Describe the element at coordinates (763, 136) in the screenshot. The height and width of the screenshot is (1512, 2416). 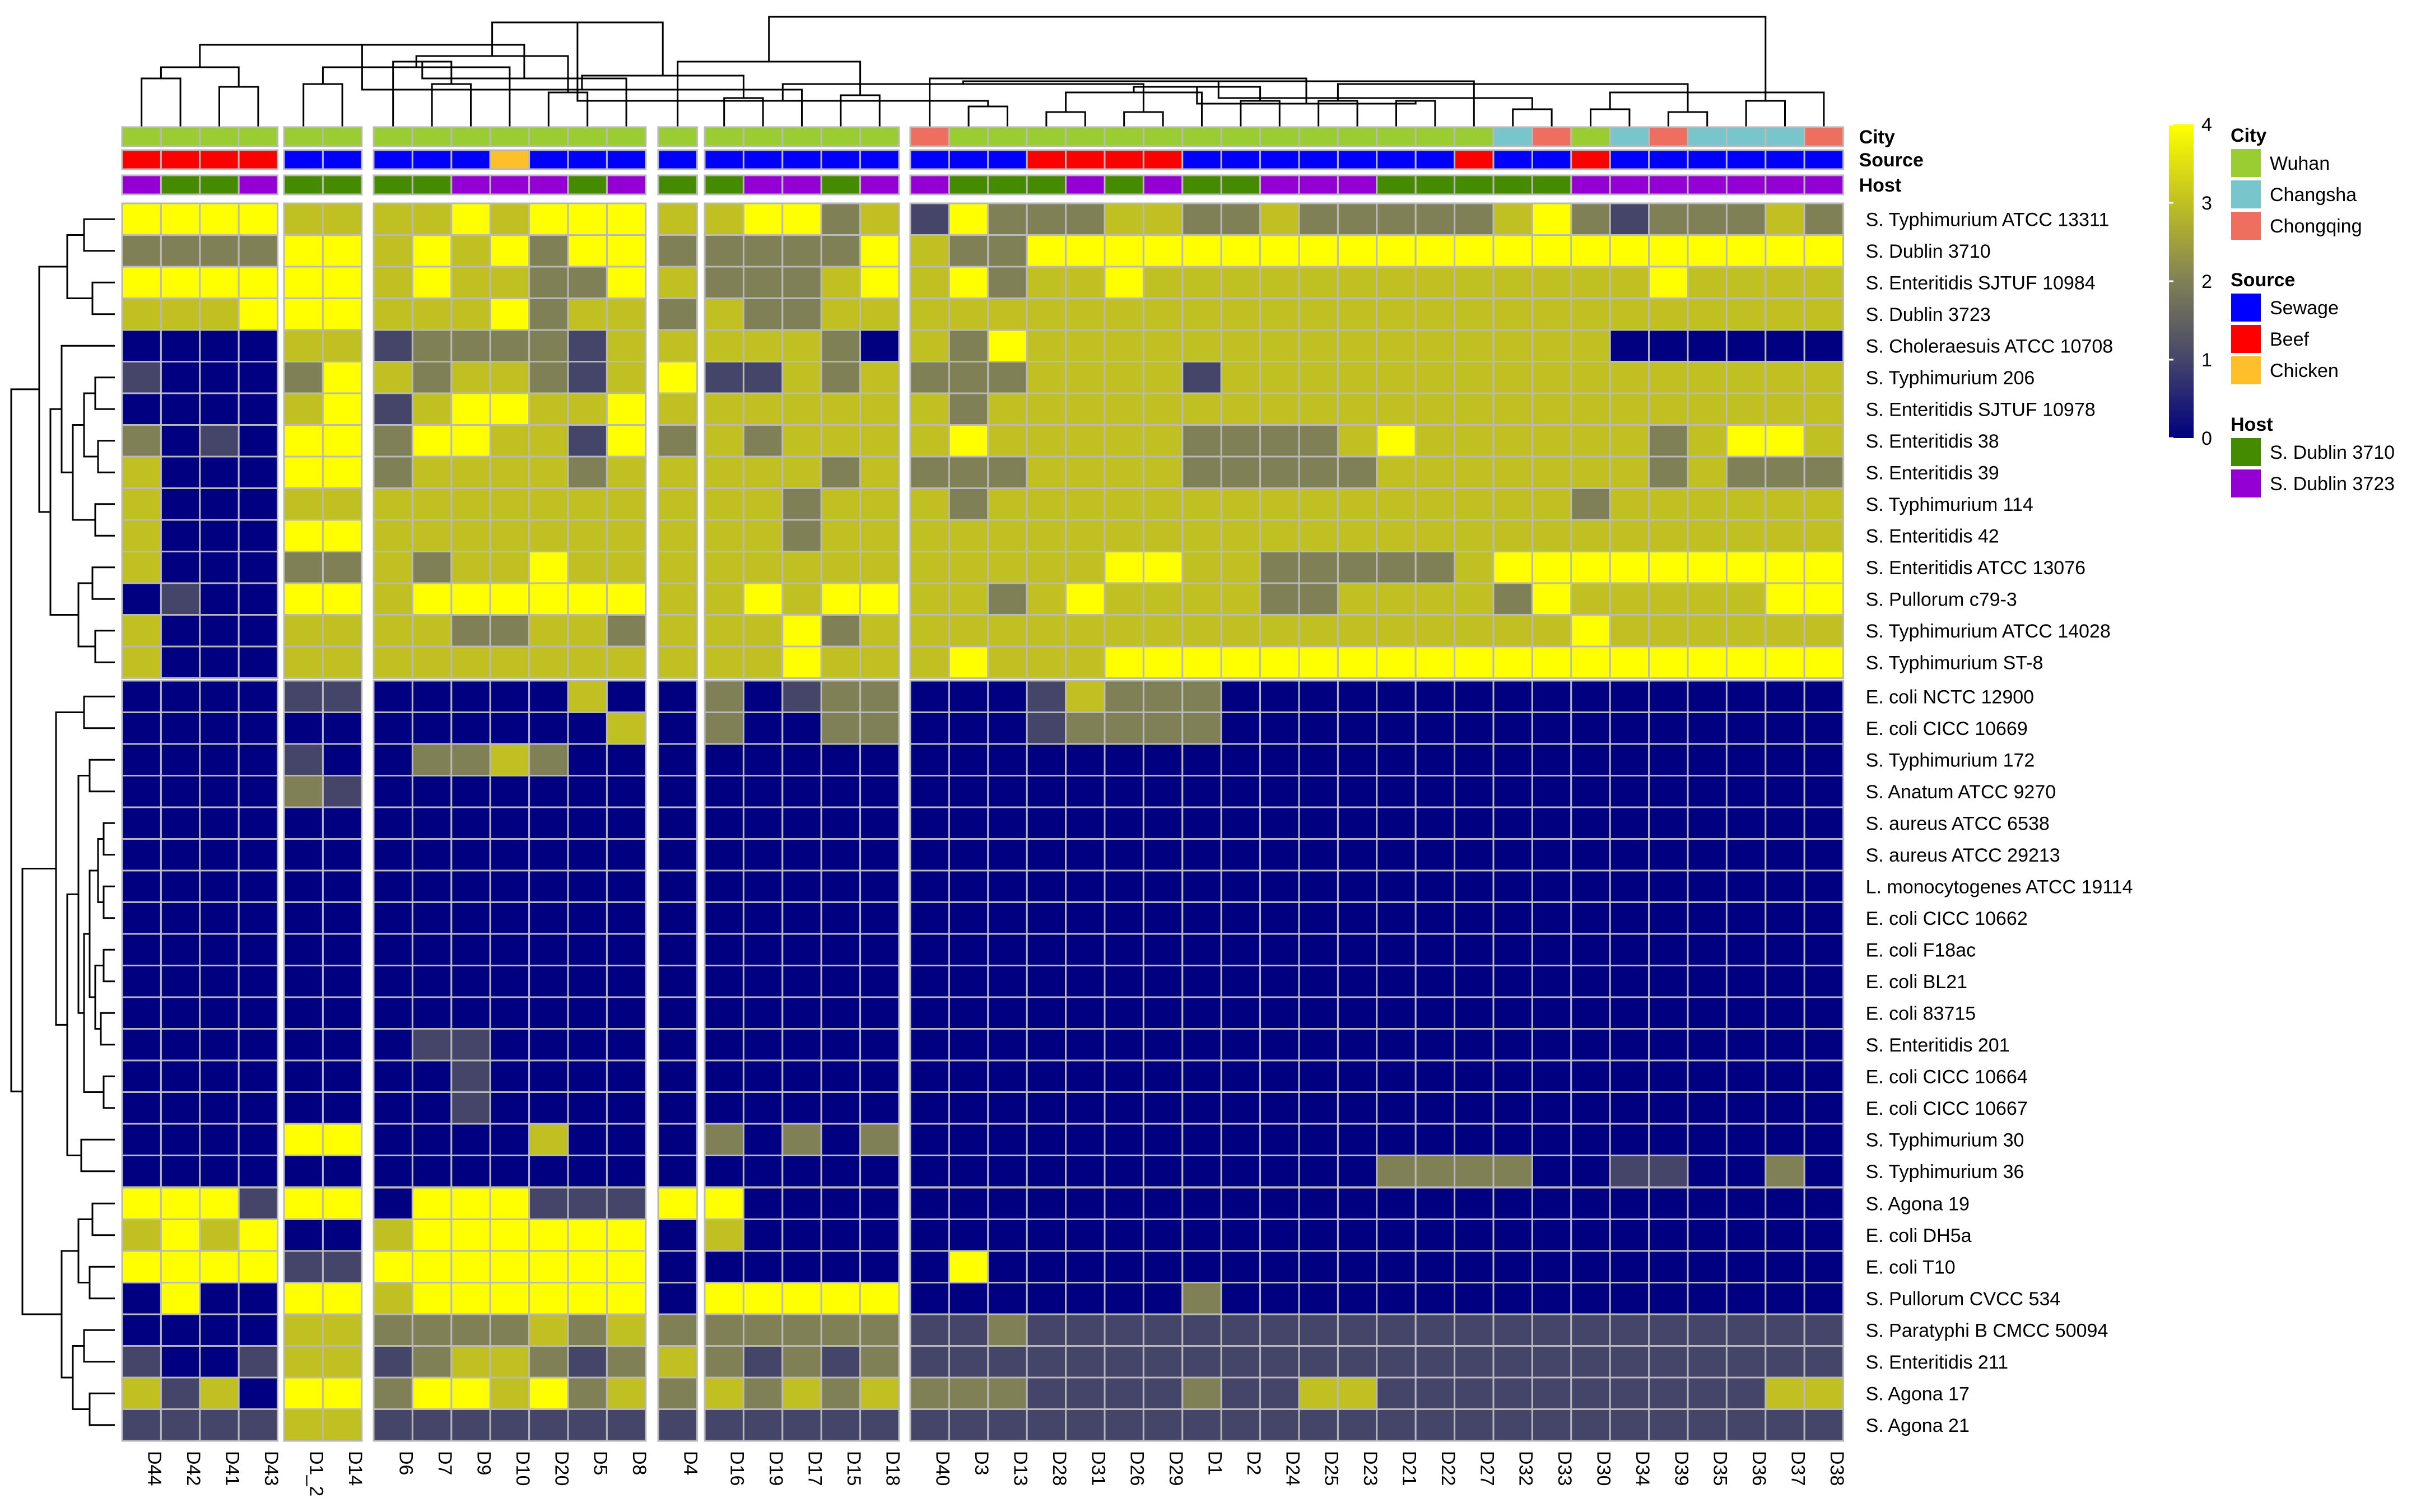
I see `annotation-cell-city` at that location.